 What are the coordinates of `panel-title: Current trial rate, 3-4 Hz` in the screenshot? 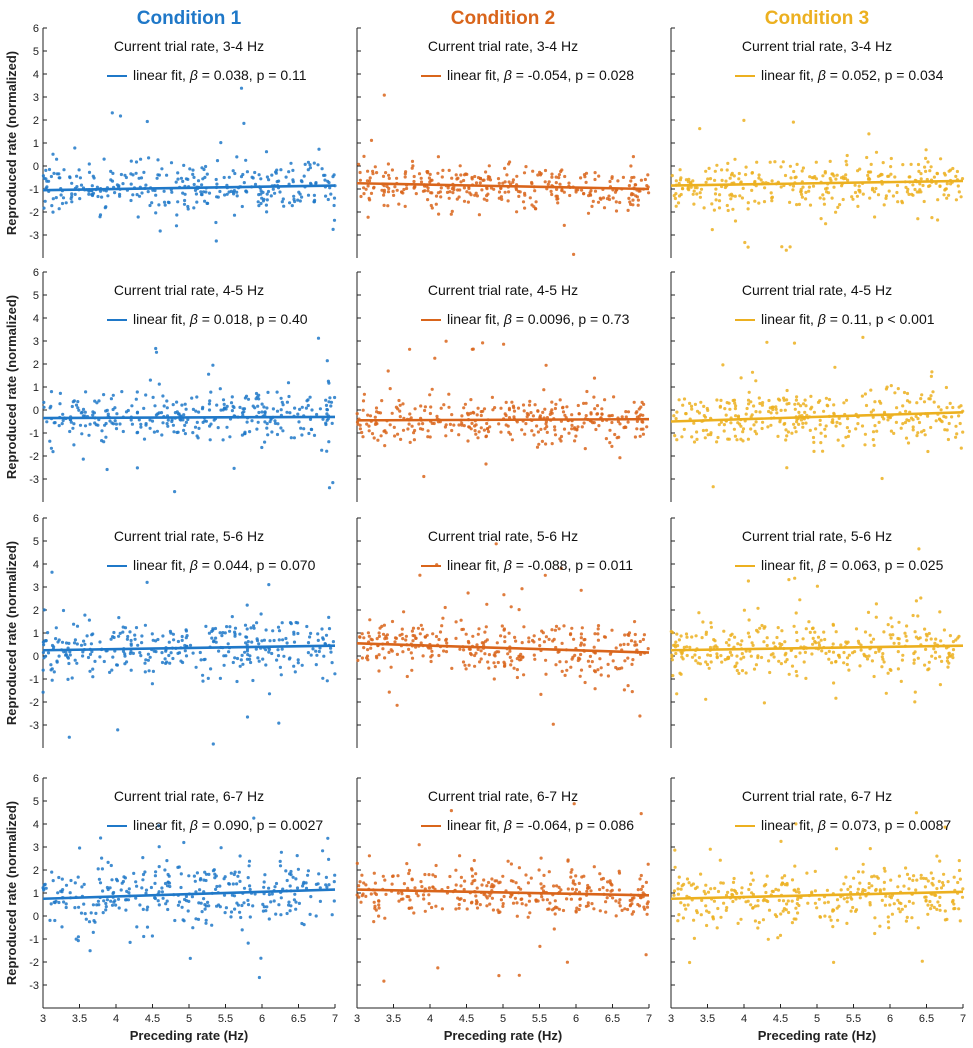 It's located at (817, 46).